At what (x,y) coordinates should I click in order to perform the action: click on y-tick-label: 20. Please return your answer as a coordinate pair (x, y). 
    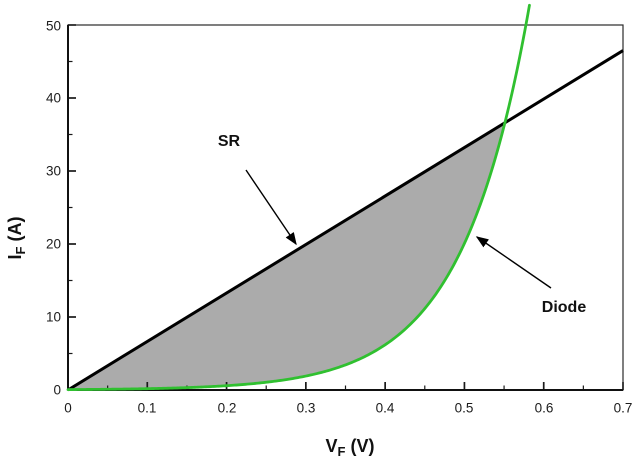
    Looking at the image, I should click on (53, 244).